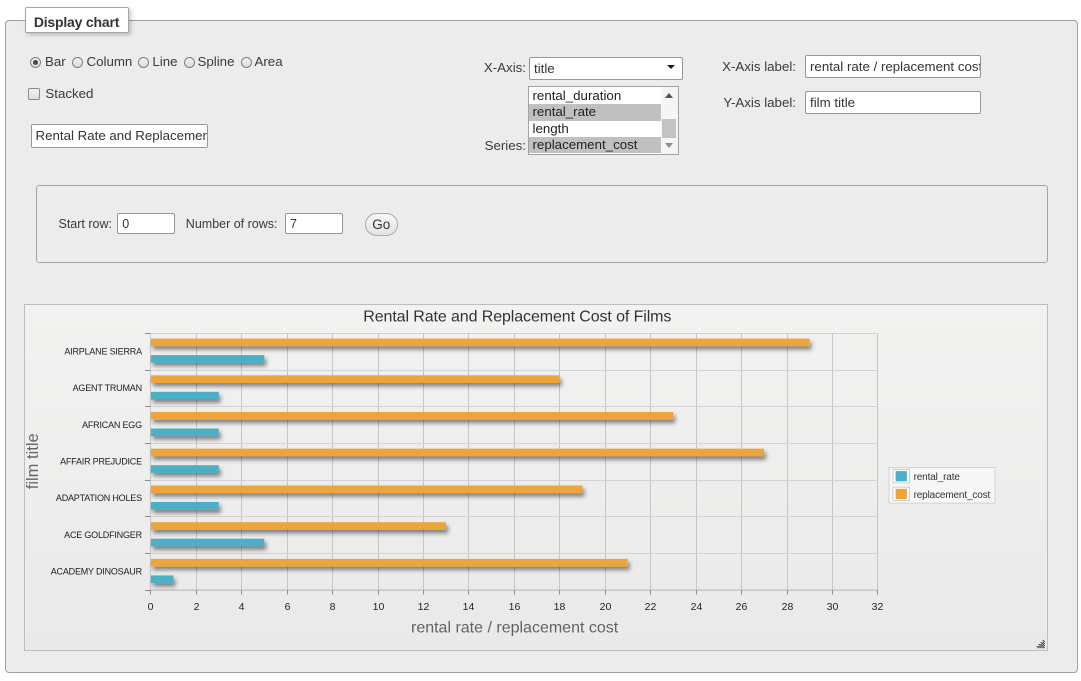 The height and width of the screenshot is (681, 1081). What do you see at coordinates (151, 607) in the screenshot?
I see `svg-text: 0` at bounding box center [151, 607].